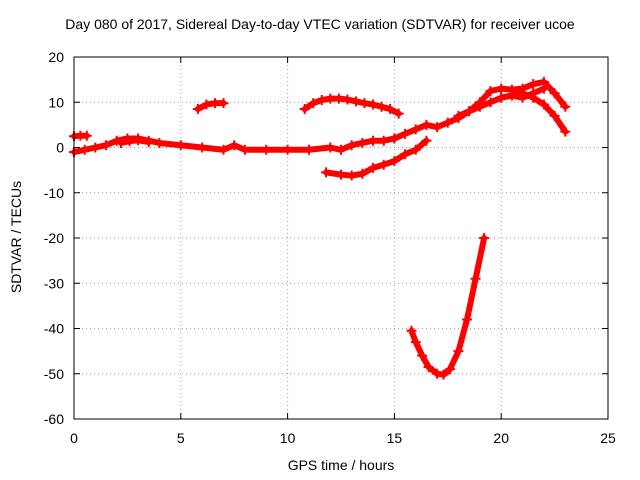 The width and height of the screenshot is (640, 480). What do you see at coordinates (533, 112) in the screenshot?
I see `series-arc-late-fall` at bounding box center [533, 112].